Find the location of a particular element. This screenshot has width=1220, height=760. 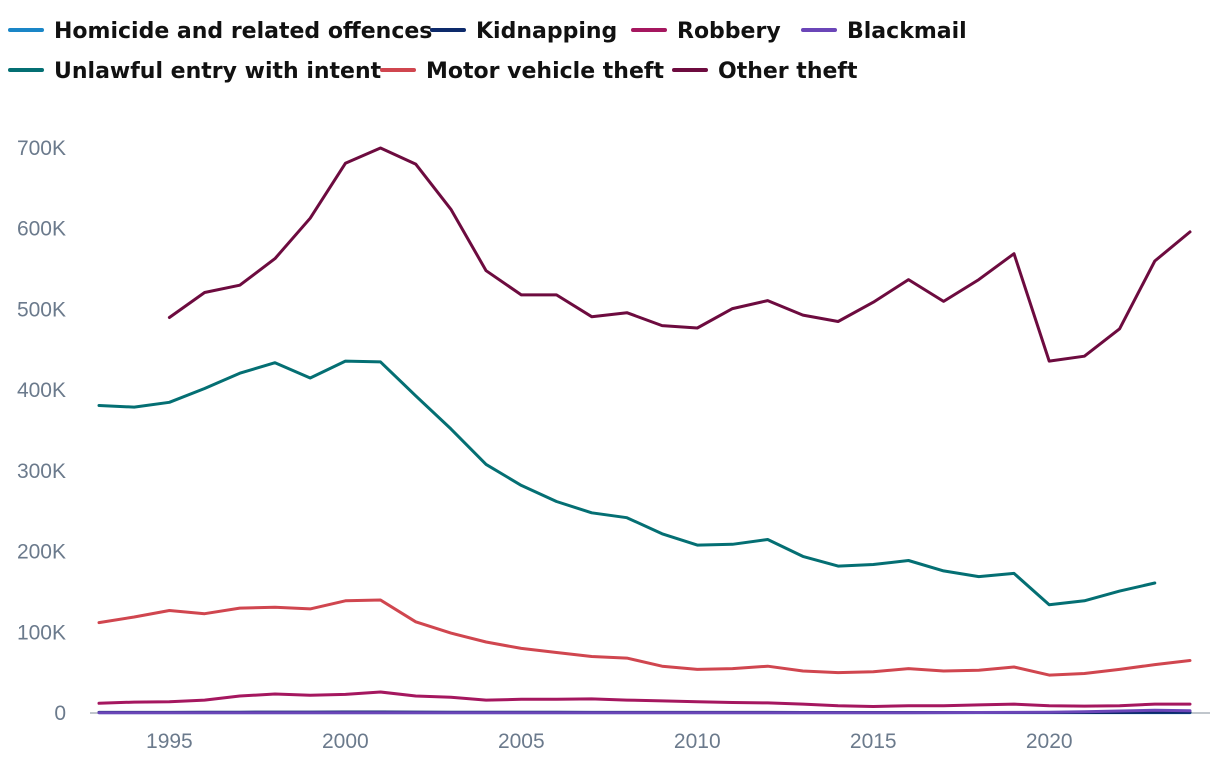

legend-item-robbery: Robbery is located at coordinates (706, 31).